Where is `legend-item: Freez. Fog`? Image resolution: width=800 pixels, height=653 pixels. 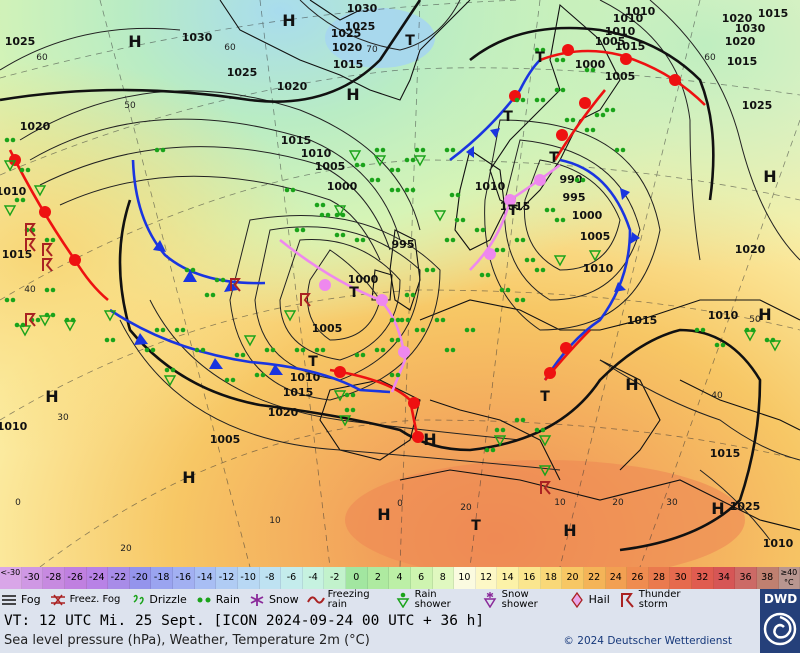 legend-item: Freez. Fog is located at coordinates (84, 600).